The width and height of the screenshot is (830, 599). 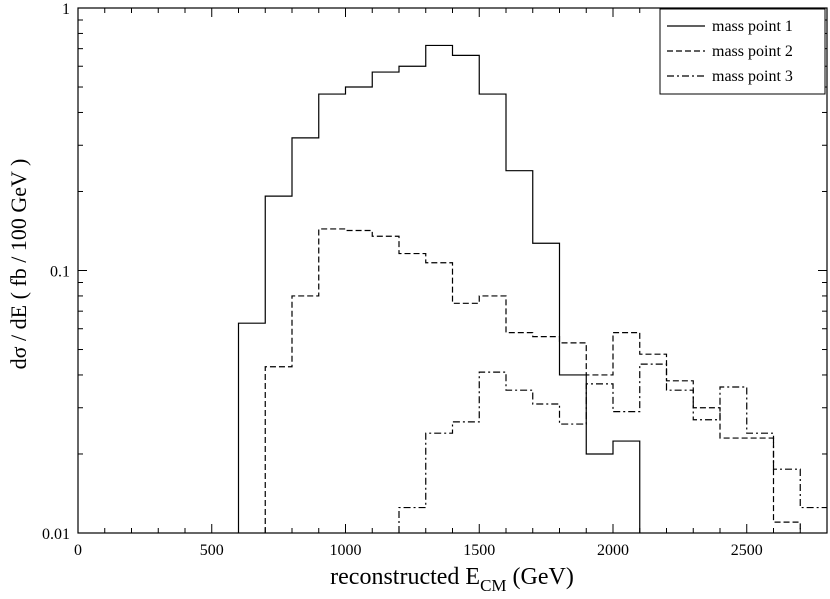 What do you see at coordinates (18, 264) in the screenshot?
I see `y-axis-title: dσ / dE ( fb / 100 GeV )` at bounding box center [18, 264].